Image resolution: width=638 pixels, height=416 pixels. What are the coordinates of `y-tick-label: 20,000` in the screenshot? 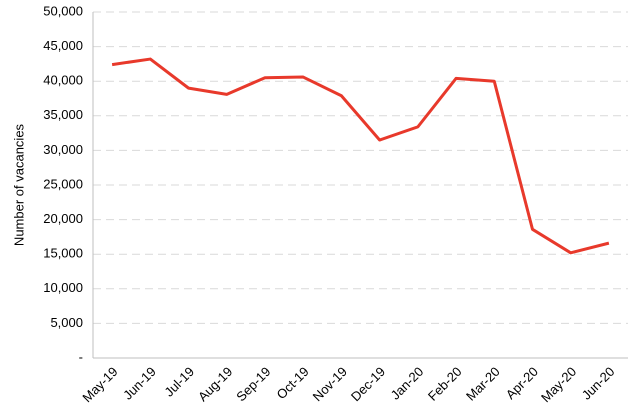 It's located at (63, 218).